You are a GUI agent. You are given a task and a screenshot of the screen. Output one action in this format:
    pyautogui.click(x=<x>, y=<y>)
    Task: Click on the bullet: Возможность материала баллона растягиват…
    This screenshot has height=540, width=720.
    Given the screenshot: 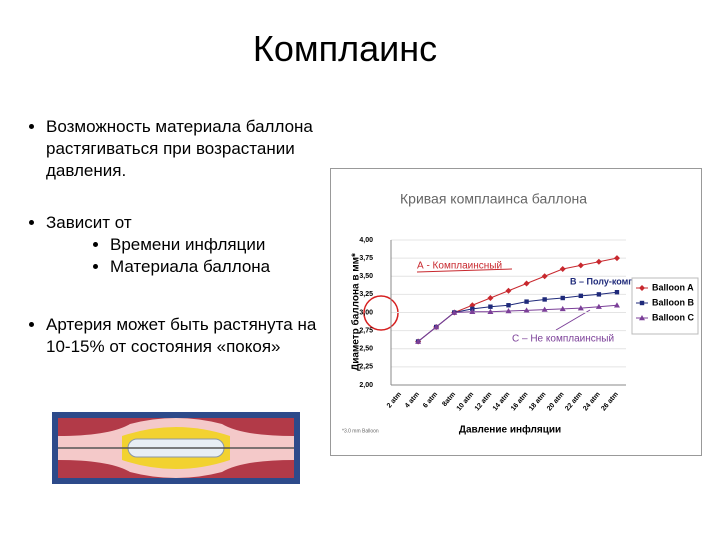 What is the action you would take?
    pyautogui.click(x=181, y=149)
    